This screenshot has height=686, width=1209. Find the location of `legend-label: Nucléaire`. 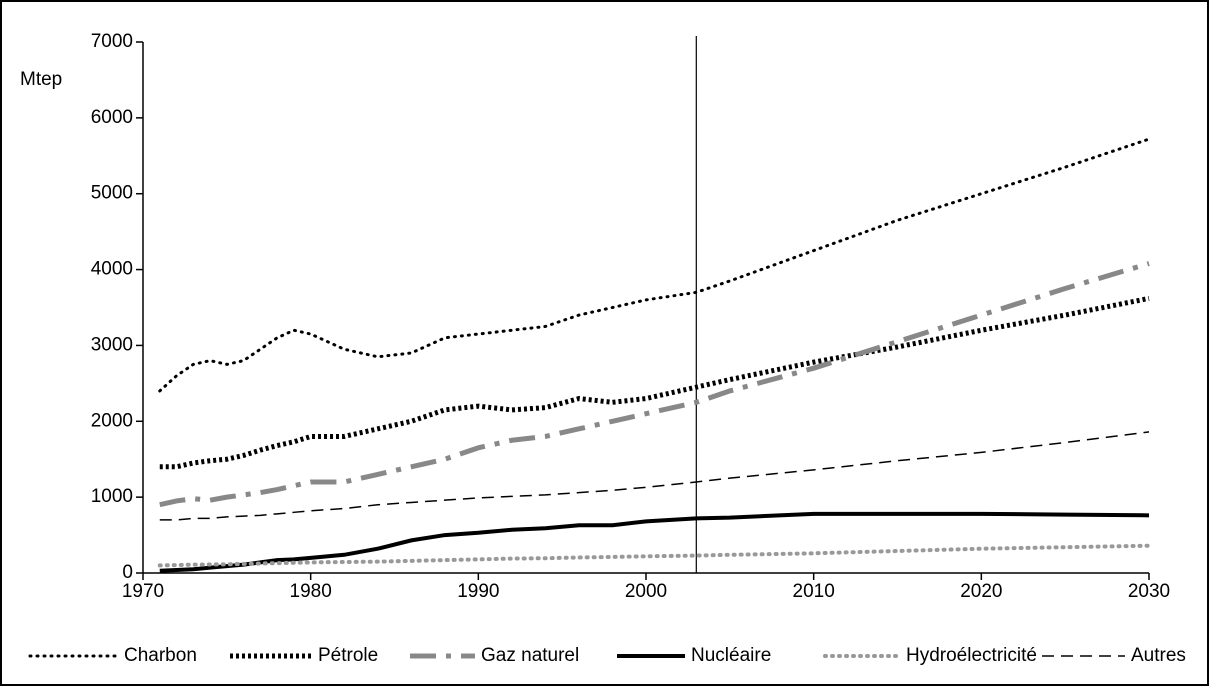

legend-label: Nucléaire is located at coordinates (731, 655).